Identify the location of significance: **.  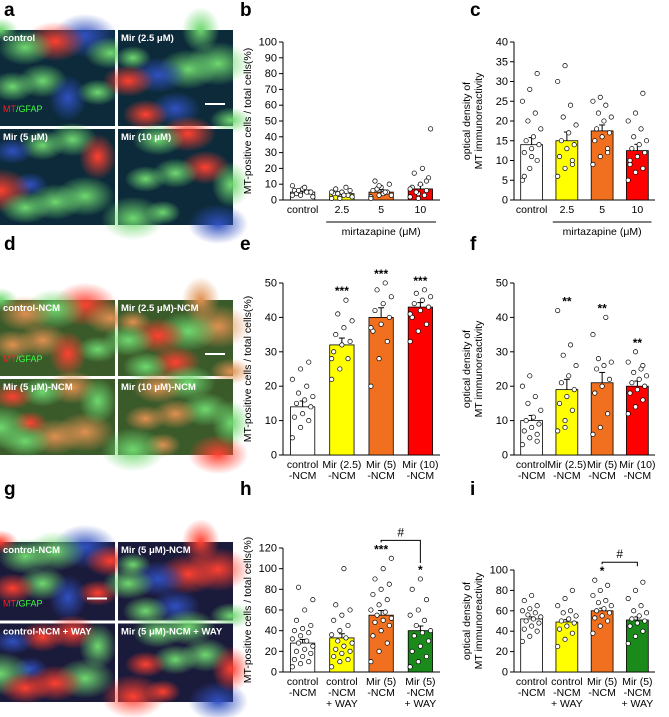
(602, 308).